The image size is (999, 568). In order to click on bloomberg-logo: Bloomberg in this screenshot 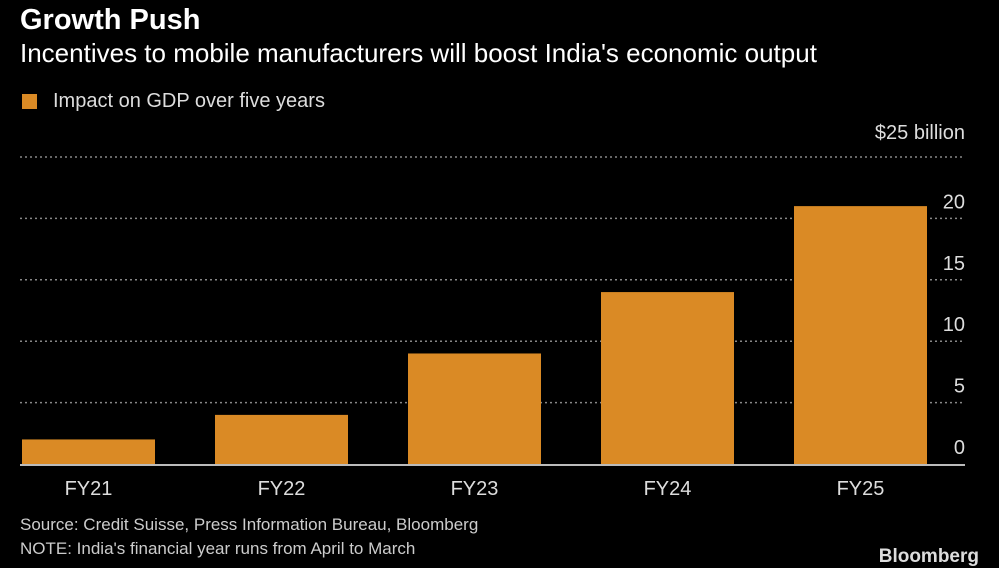, I will do `click(928, 556)`.